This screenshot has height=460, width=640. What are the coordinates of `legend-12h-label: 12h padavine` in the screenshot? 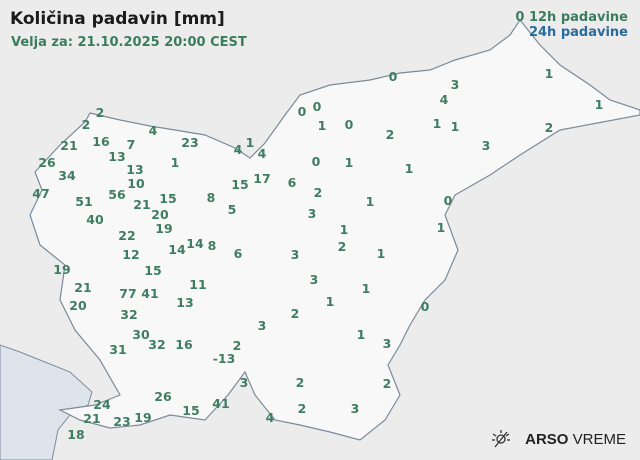 It's located at (578, 17).